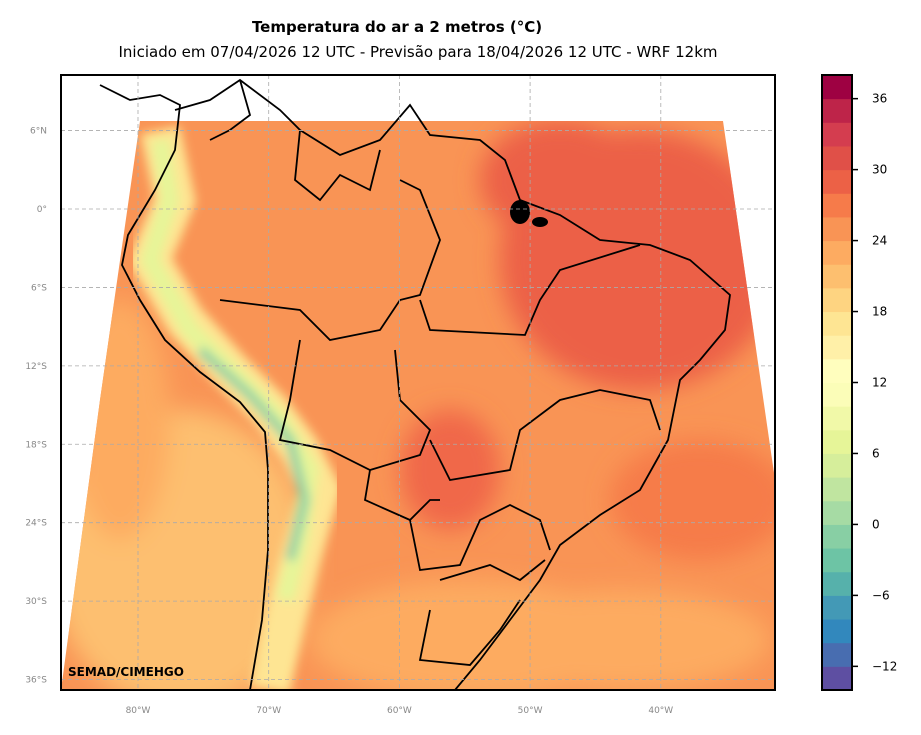  I want to click on lat-tick-label: 36°S, so click(36, 681).